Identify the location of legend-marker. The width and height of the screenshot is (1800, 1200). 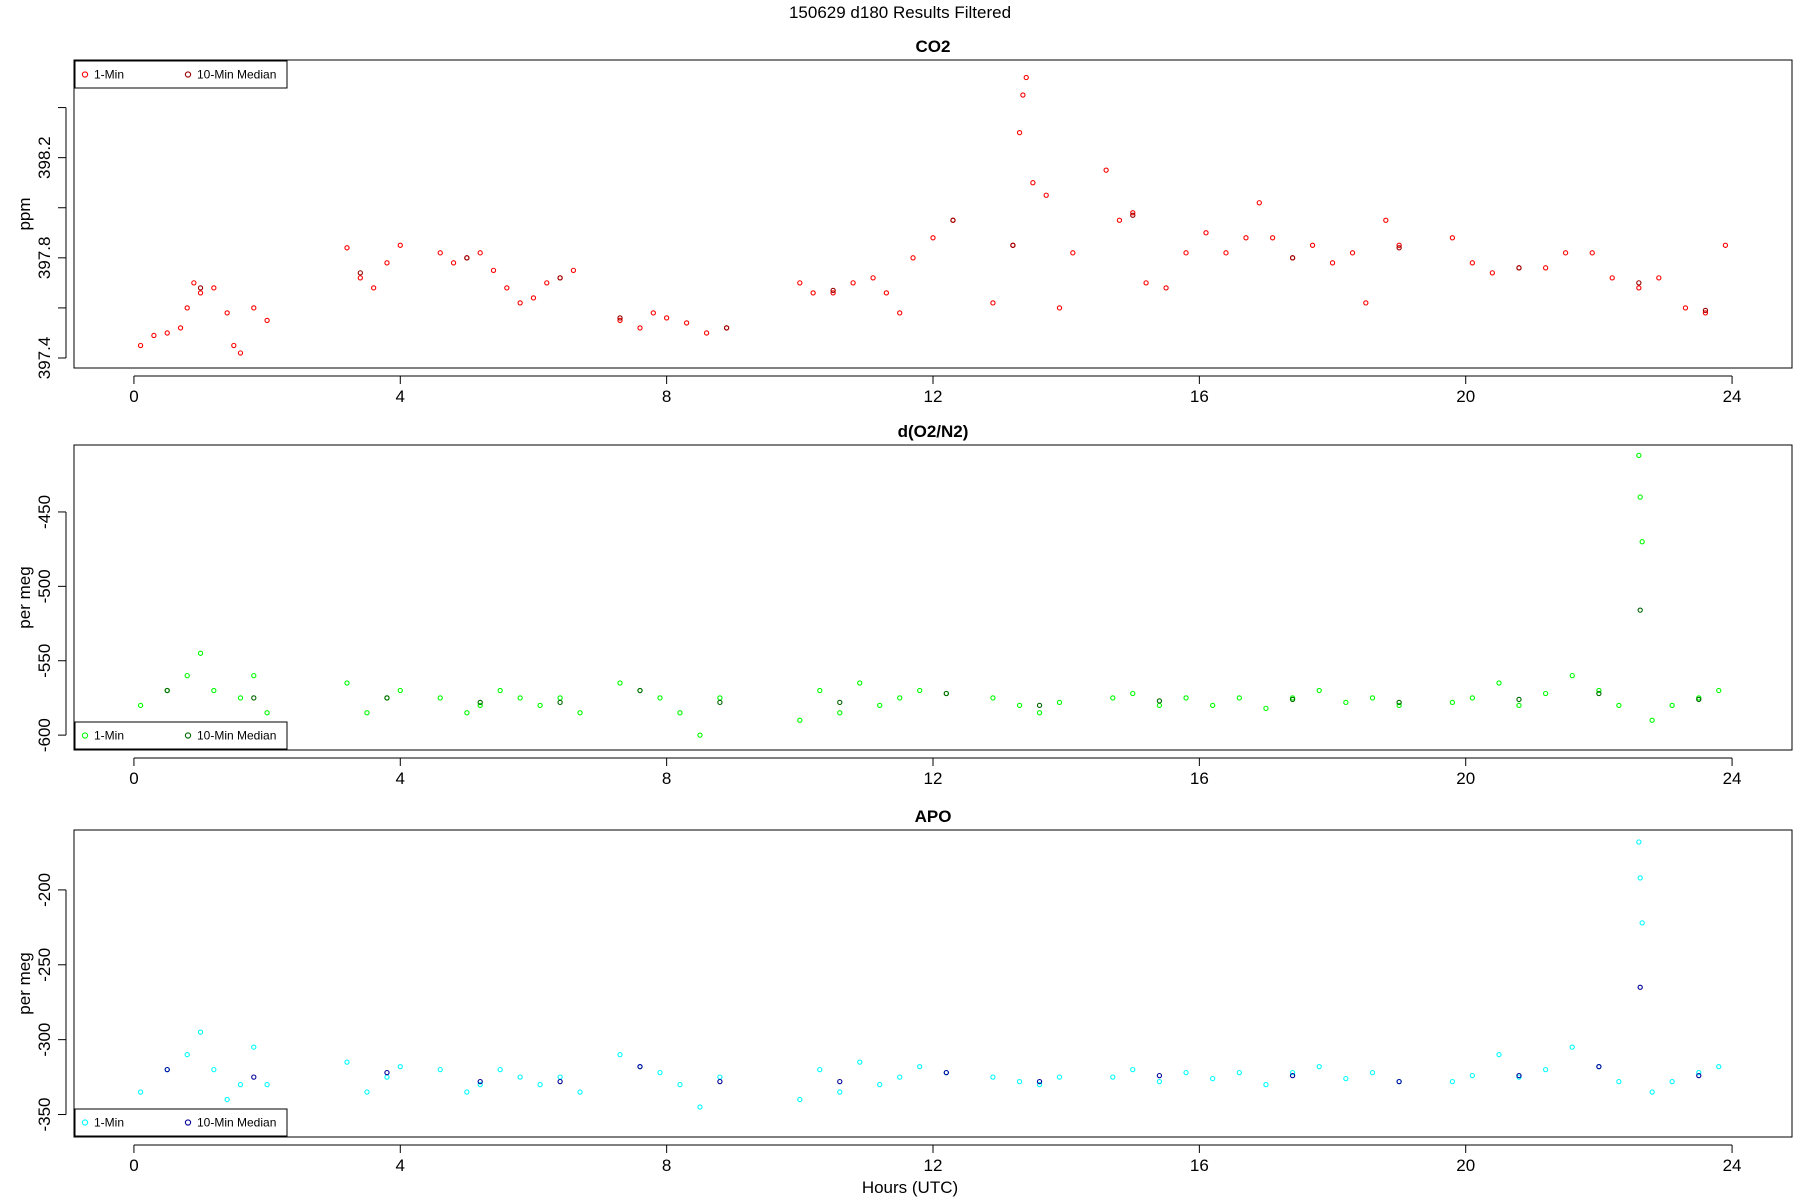
(188, 74).